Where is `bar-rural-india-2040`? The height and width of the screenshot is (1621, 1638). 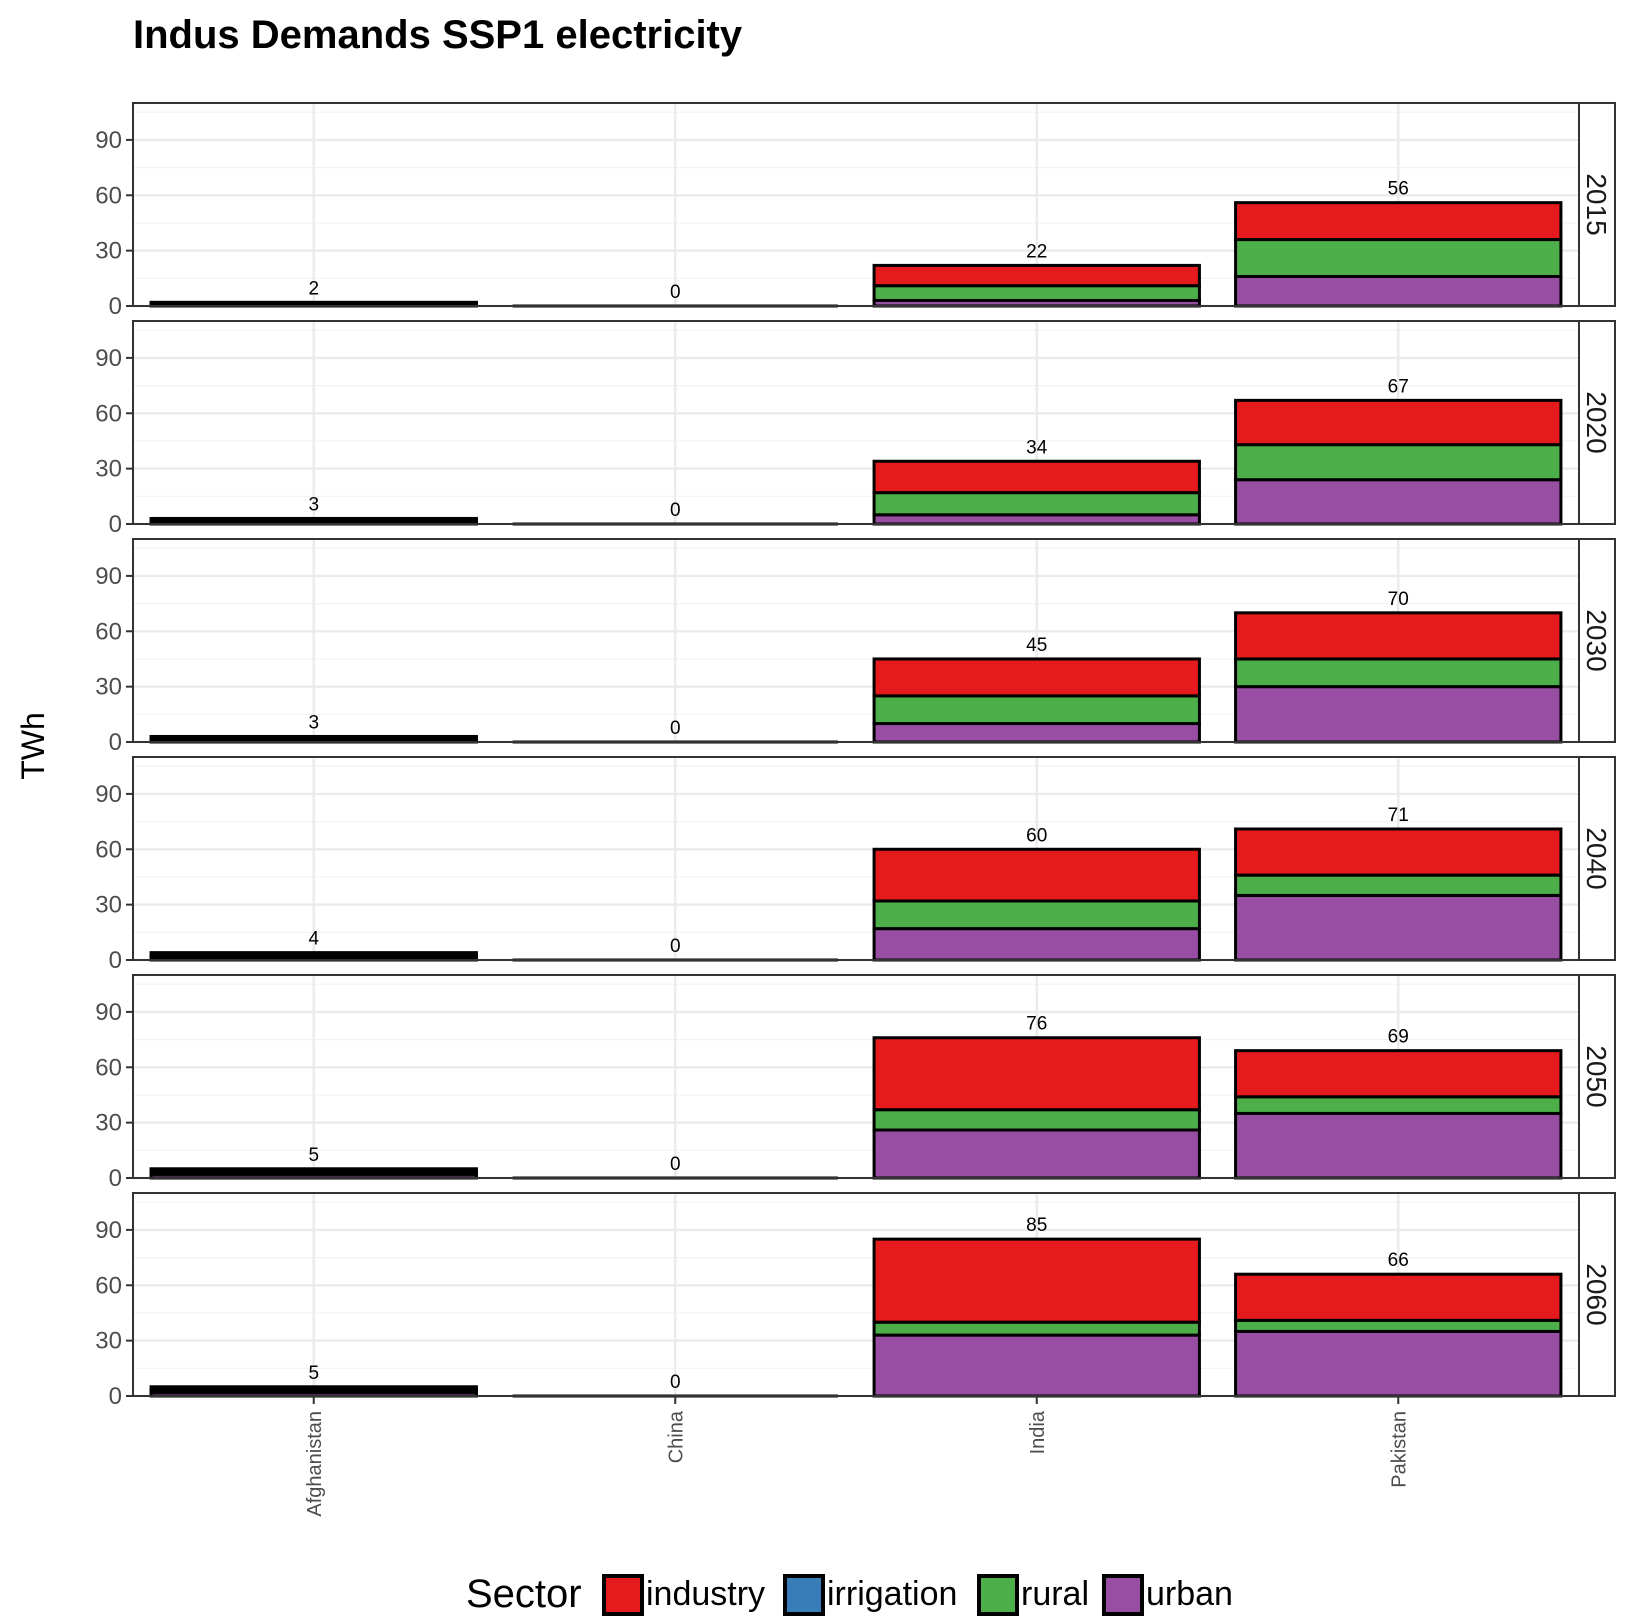 bar-rural-india-2040 is located at coordinates (1036, 915).